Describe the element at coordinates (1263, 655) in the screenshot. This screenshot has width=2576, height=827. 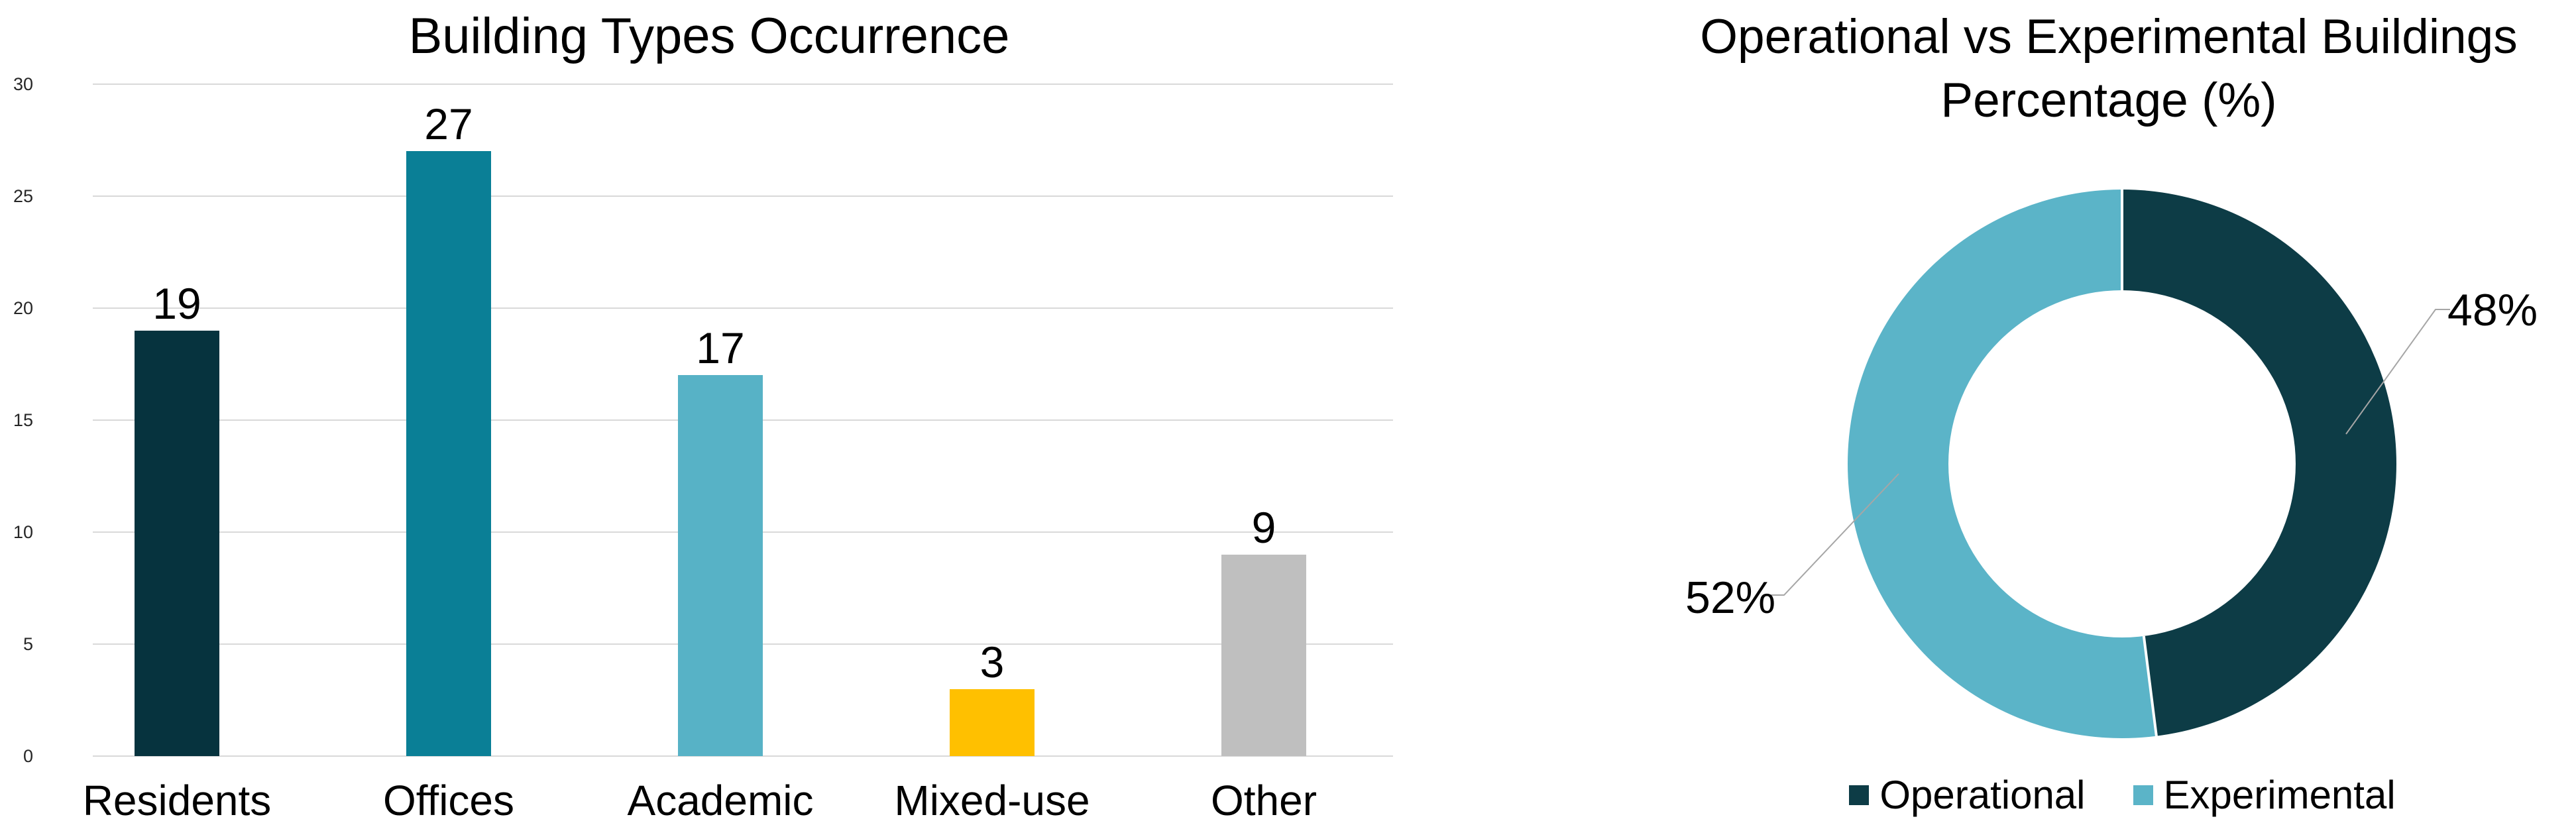
I see `bar-other` at that location.